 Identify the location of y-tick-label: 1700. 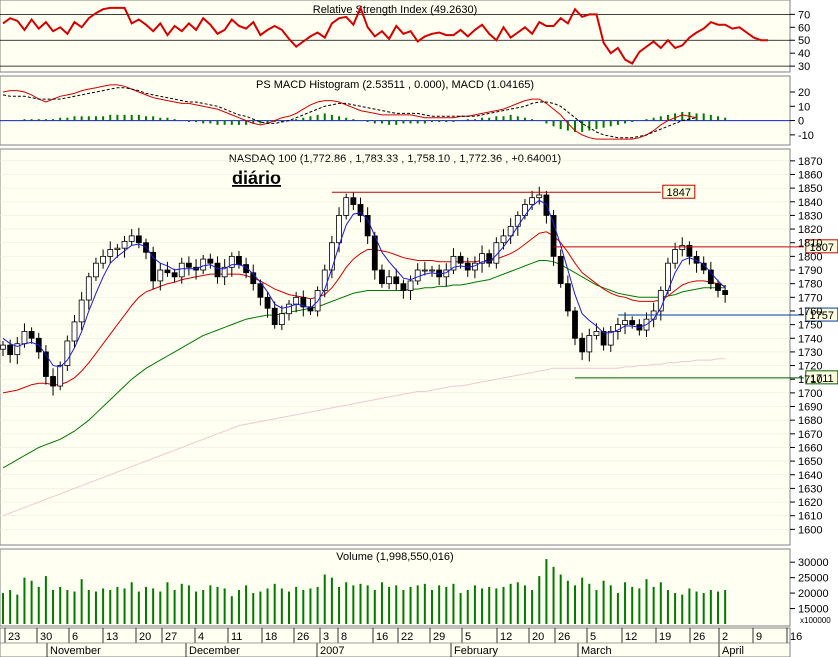
(810, 394).